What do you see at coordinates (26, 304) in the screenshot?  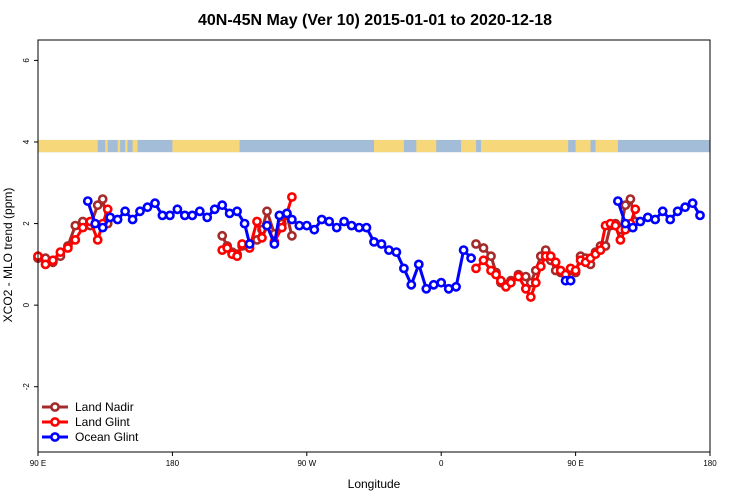 I see `y-tick-label: 0` at bounding box center [26, 304].